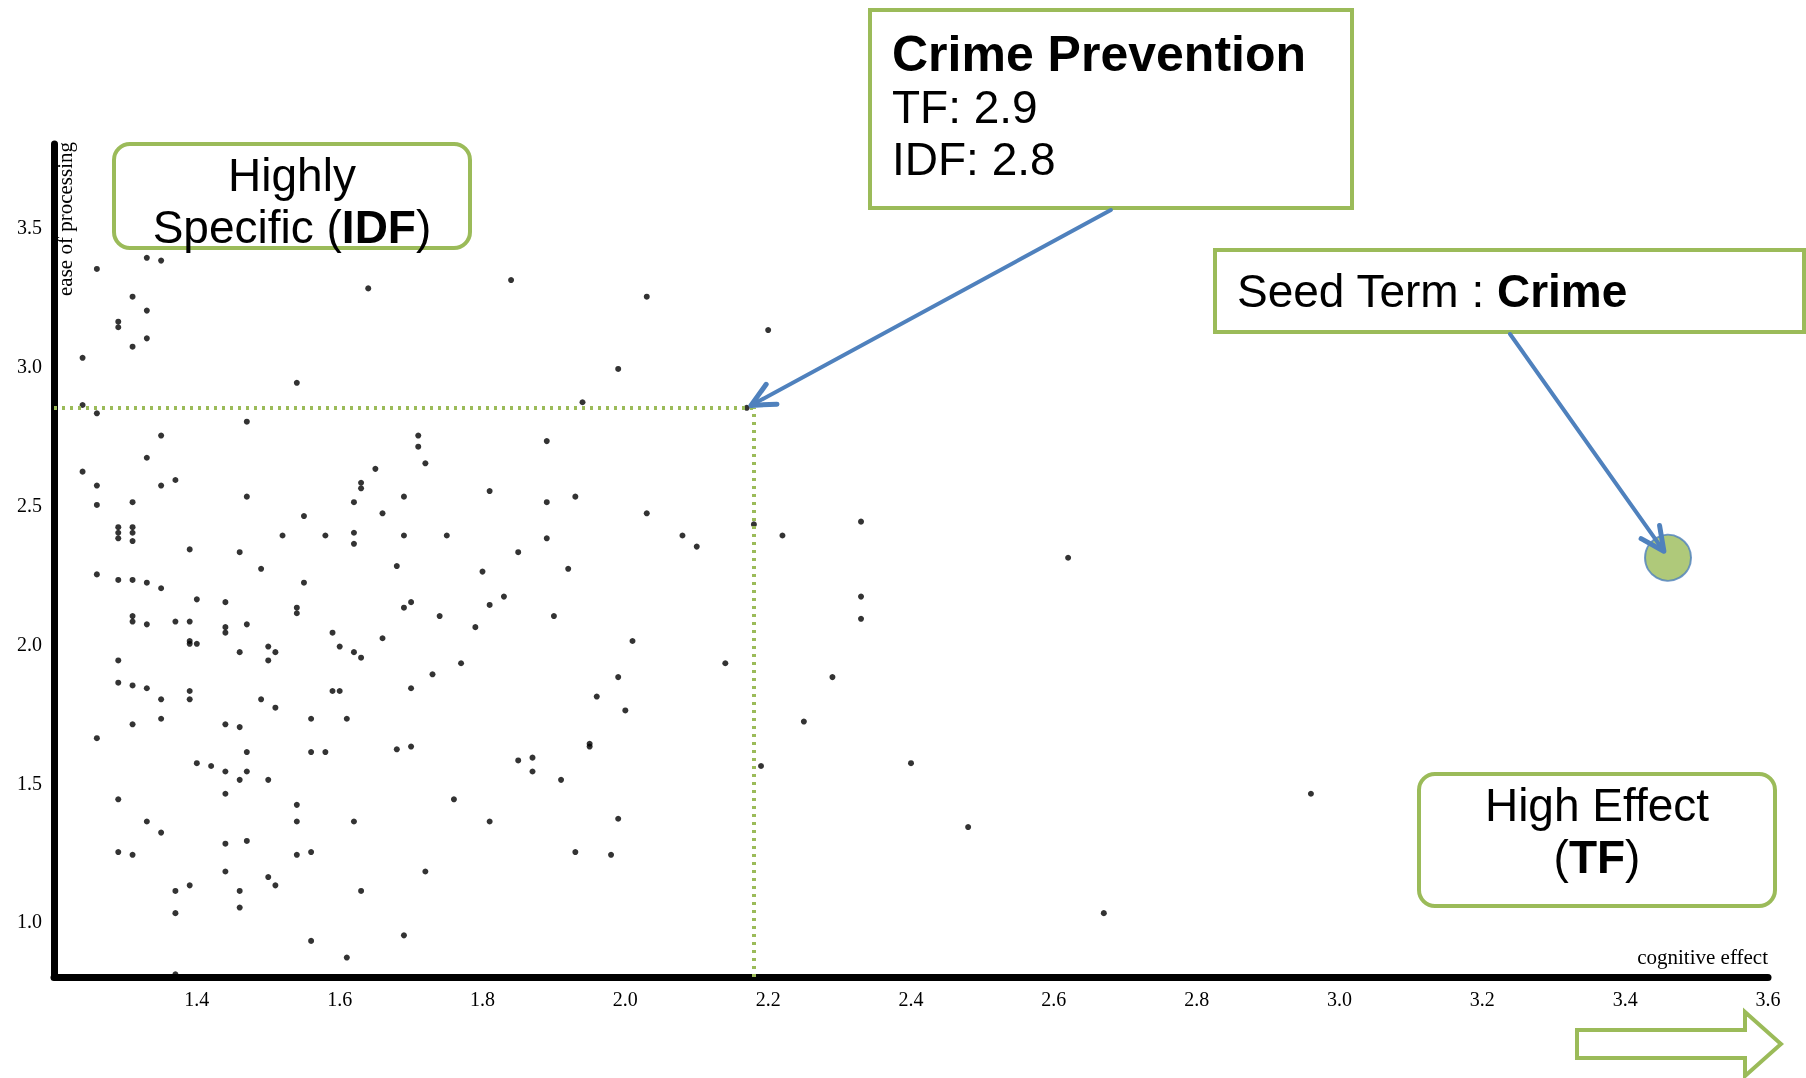  What do you see at coordinates (1597, 831) in the screenshot?
I see `annotation: High Effect (TF)` at bounding box center [1597, 831].